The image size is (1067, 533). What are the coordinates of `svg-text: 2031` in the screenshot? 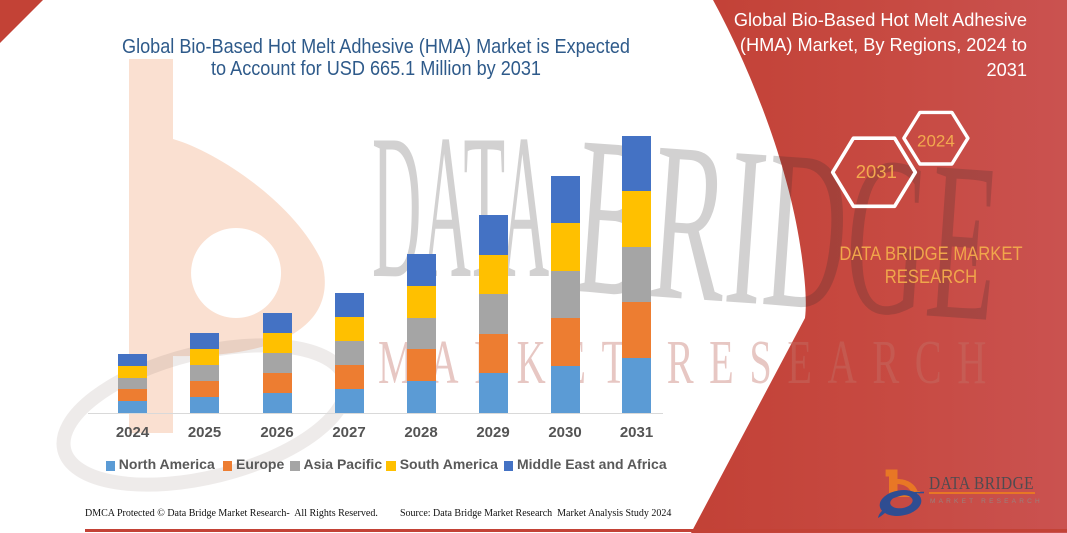 It's located at (876, 171).